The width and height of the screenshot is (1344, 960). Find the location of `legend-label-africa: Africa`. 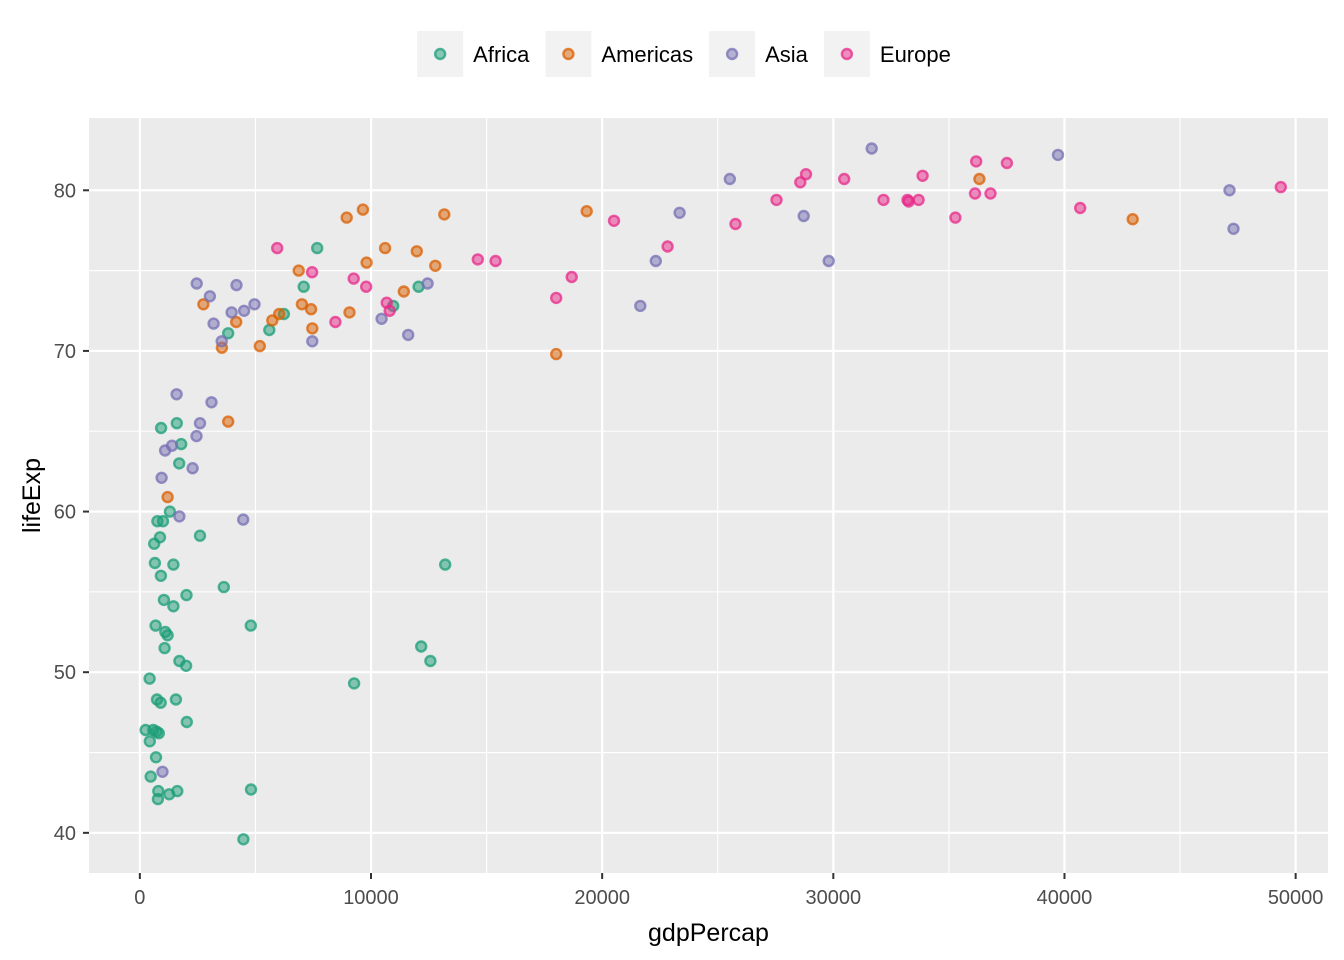

legend-label-africa: Africa is located at coordinates (501, 54).